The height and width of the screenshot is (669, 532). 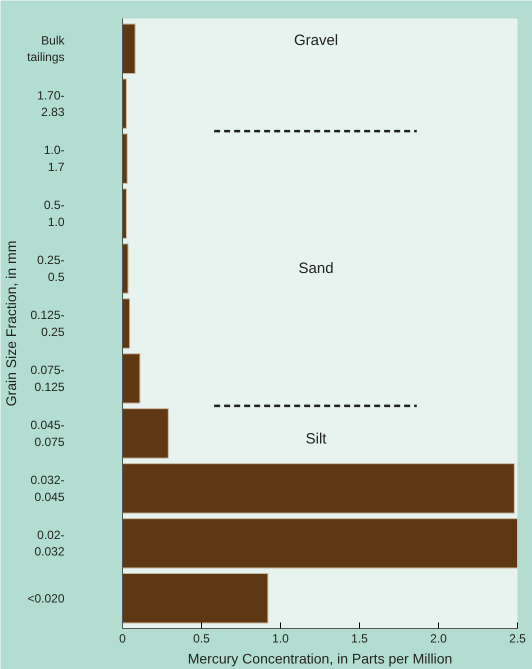 I want to click on y-tick-label: 0.02-0.032, so click(x=49, y=543).